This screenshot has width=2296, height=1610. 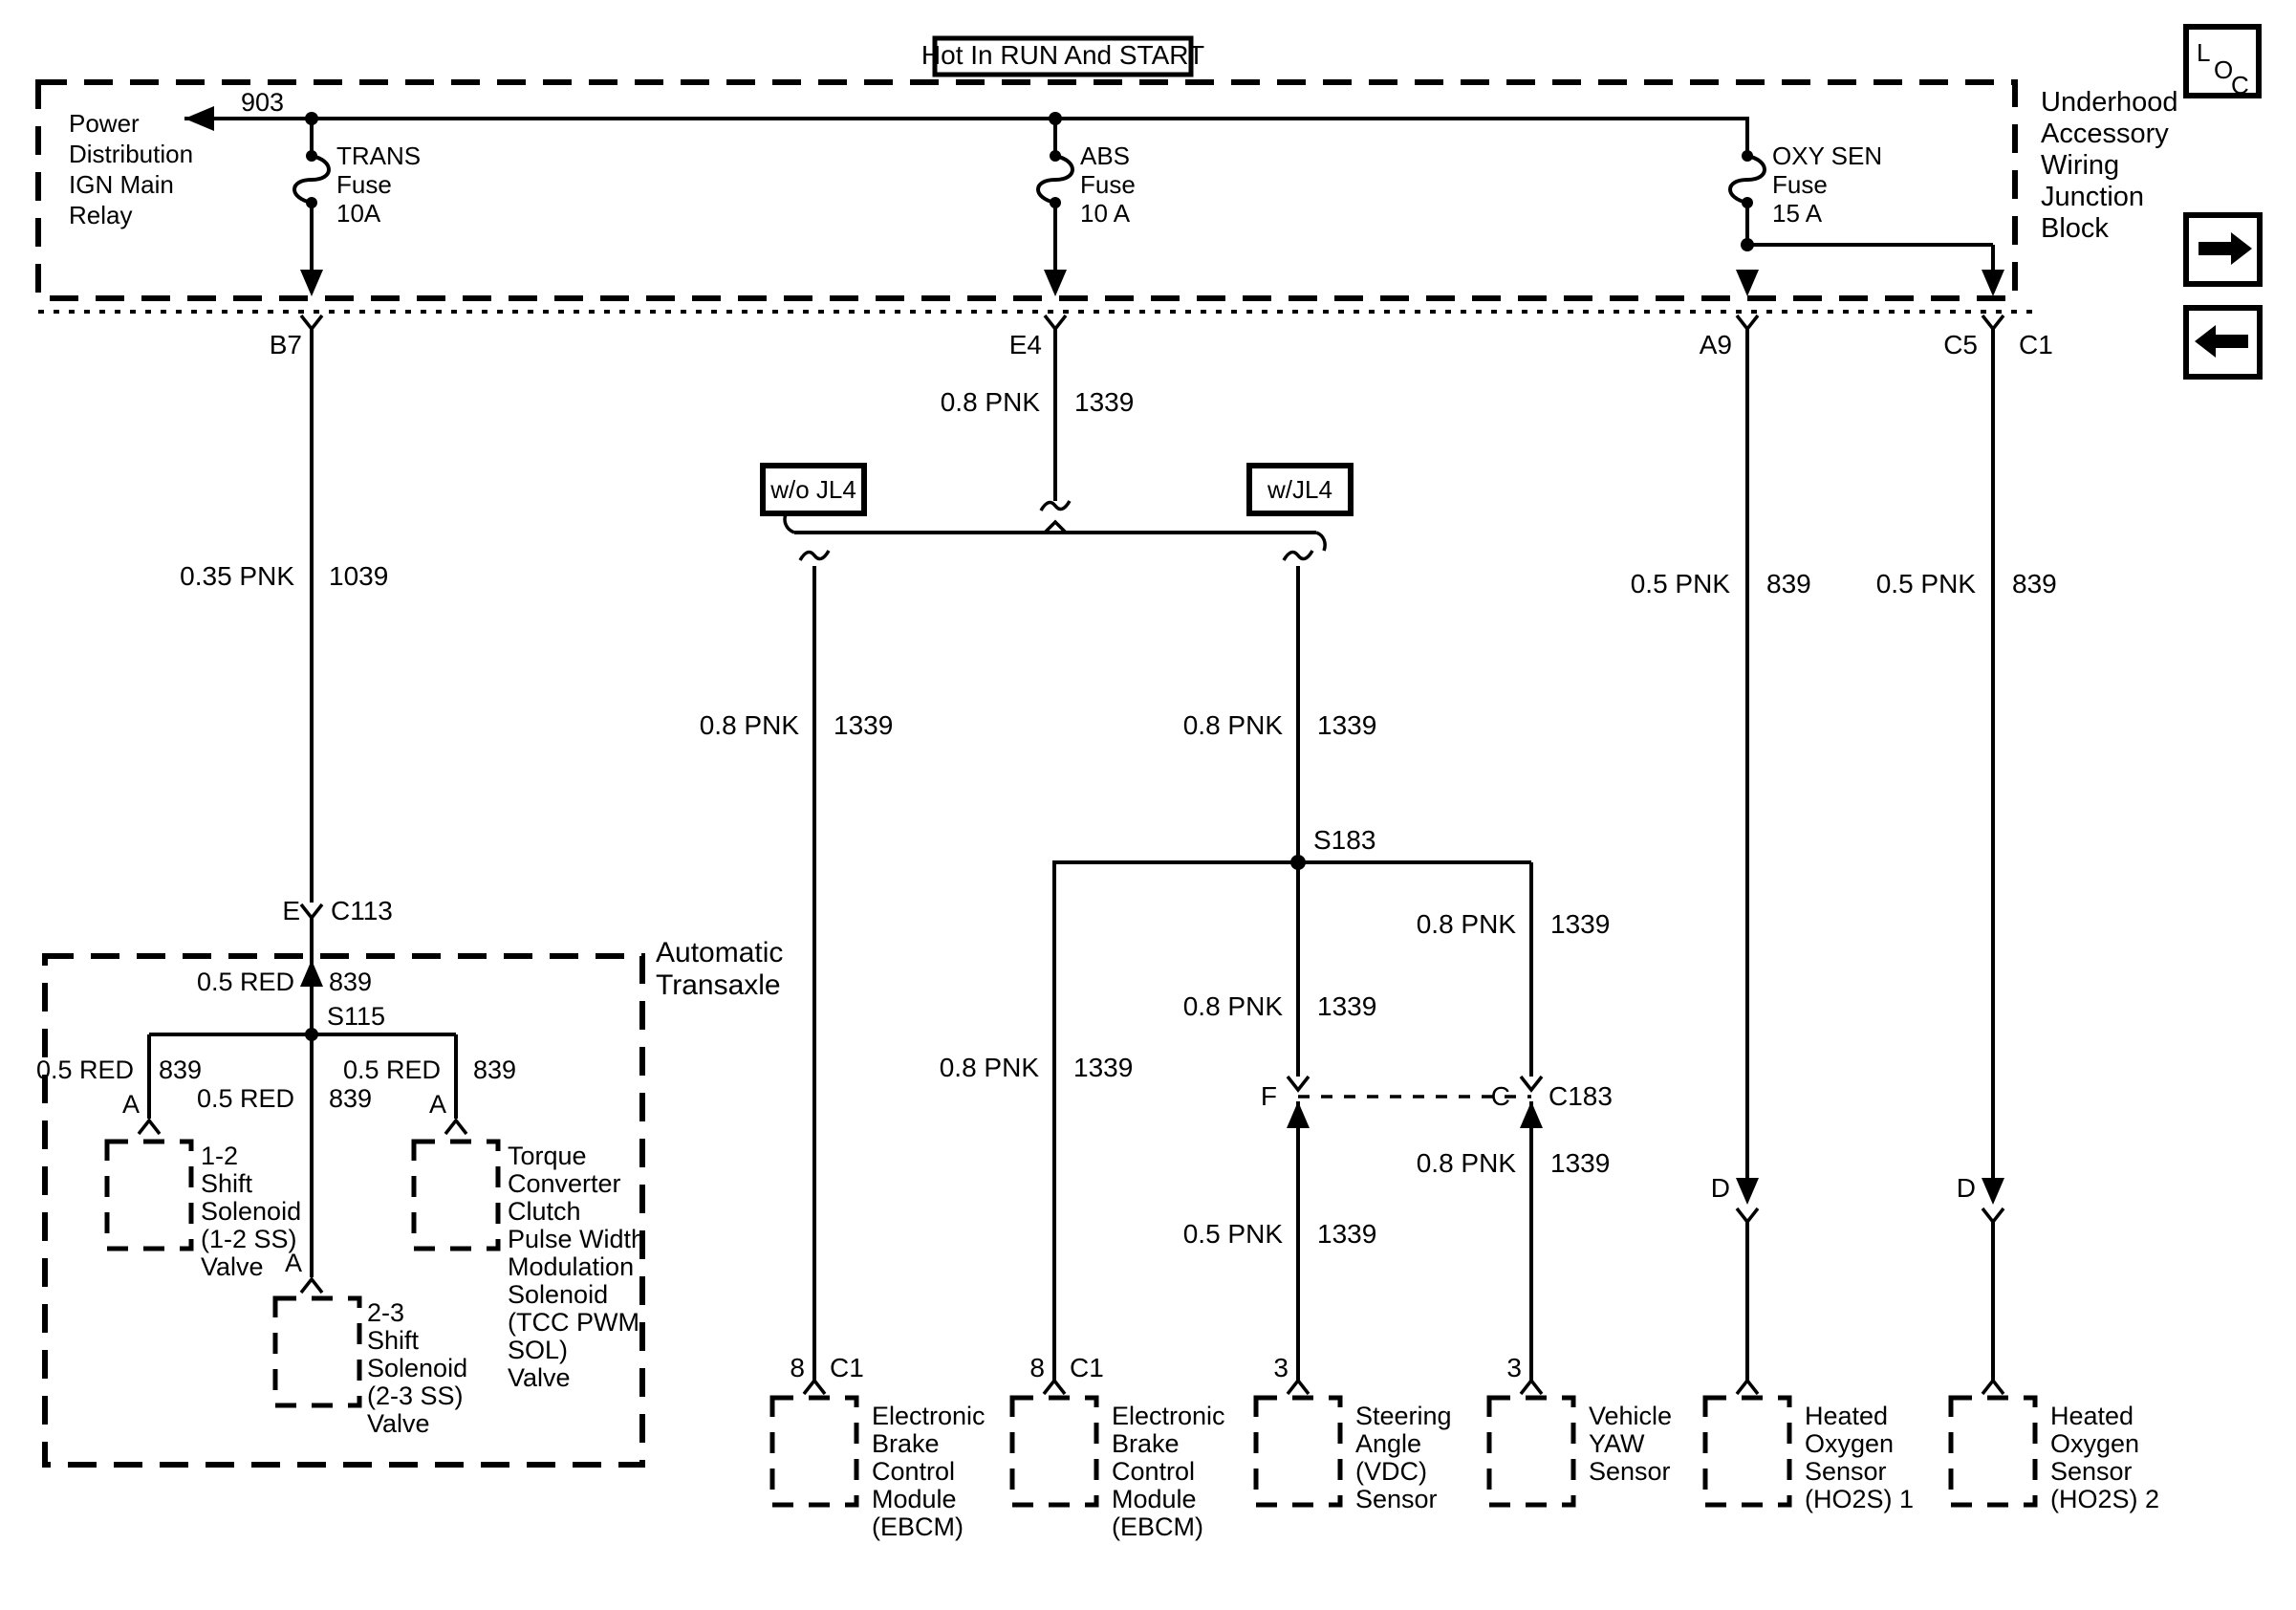 I want to click on relay-label-line1: Power, so click(x=104, y=123).